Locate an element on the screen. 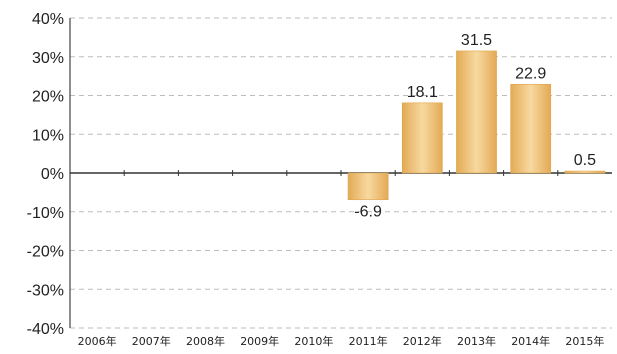  y-tick-label: -40% is located at coordinates (45, 329).